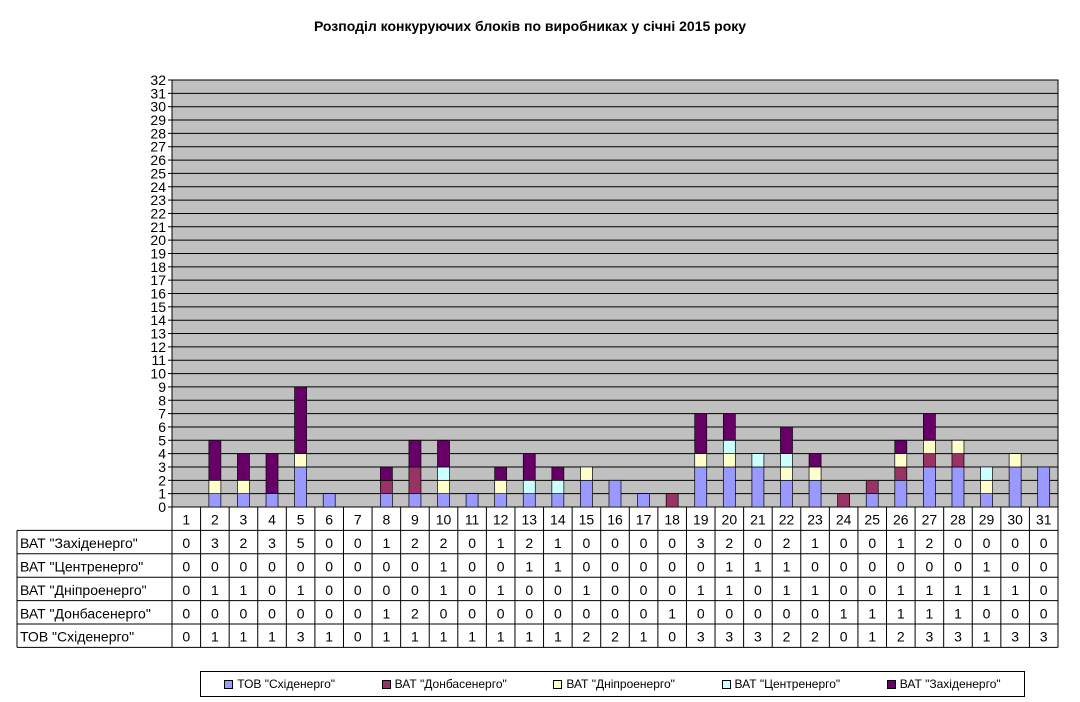  What do you see at coordinates (329, 520) in the screenshot?
I see `category-label: 6` at bounding box center [329, 520].